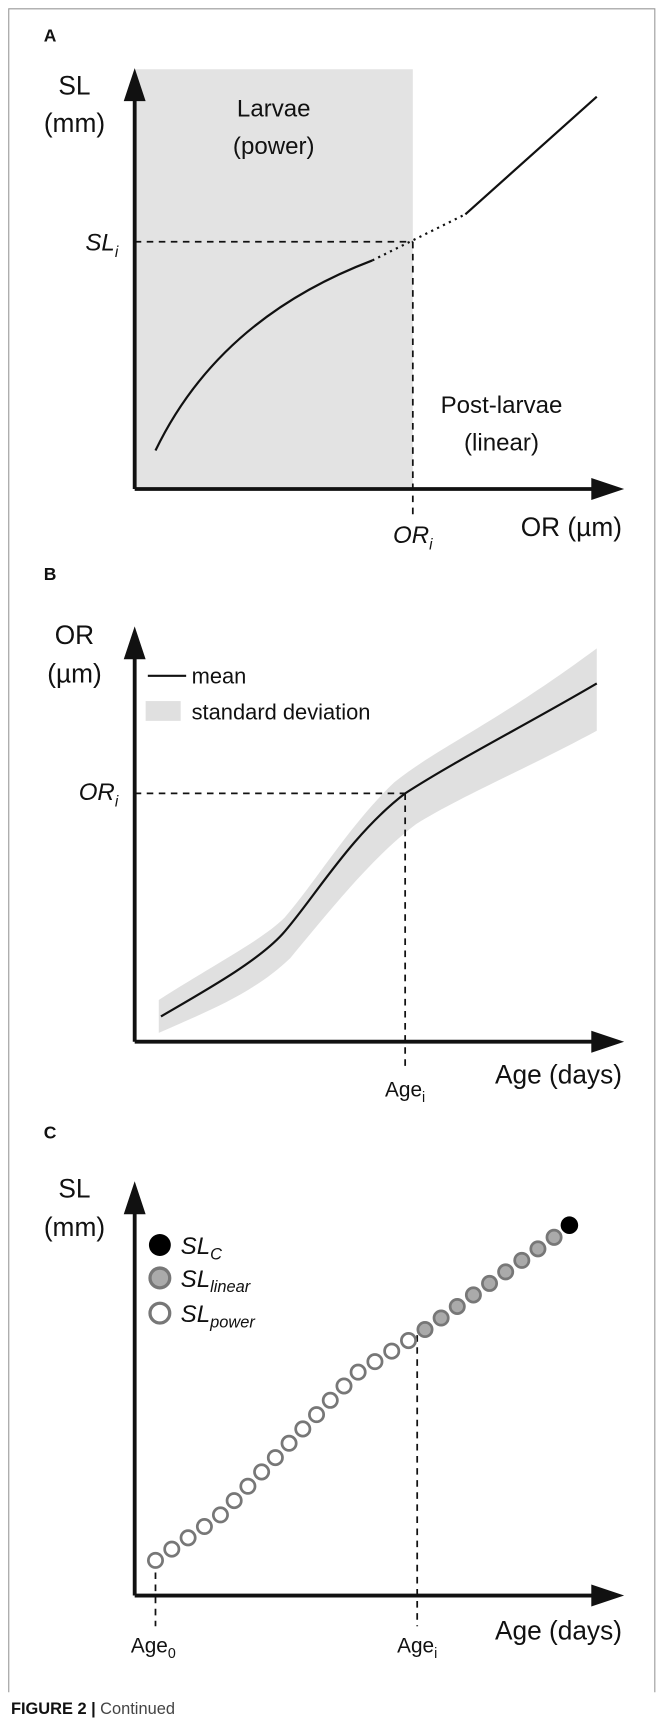 Image resolution: width=657 pixels, height=1723 pixels. What do you see at coordinates (219, 675) in the screenshot?
I see `legend-label: mean` at bounding box center [219, 675].